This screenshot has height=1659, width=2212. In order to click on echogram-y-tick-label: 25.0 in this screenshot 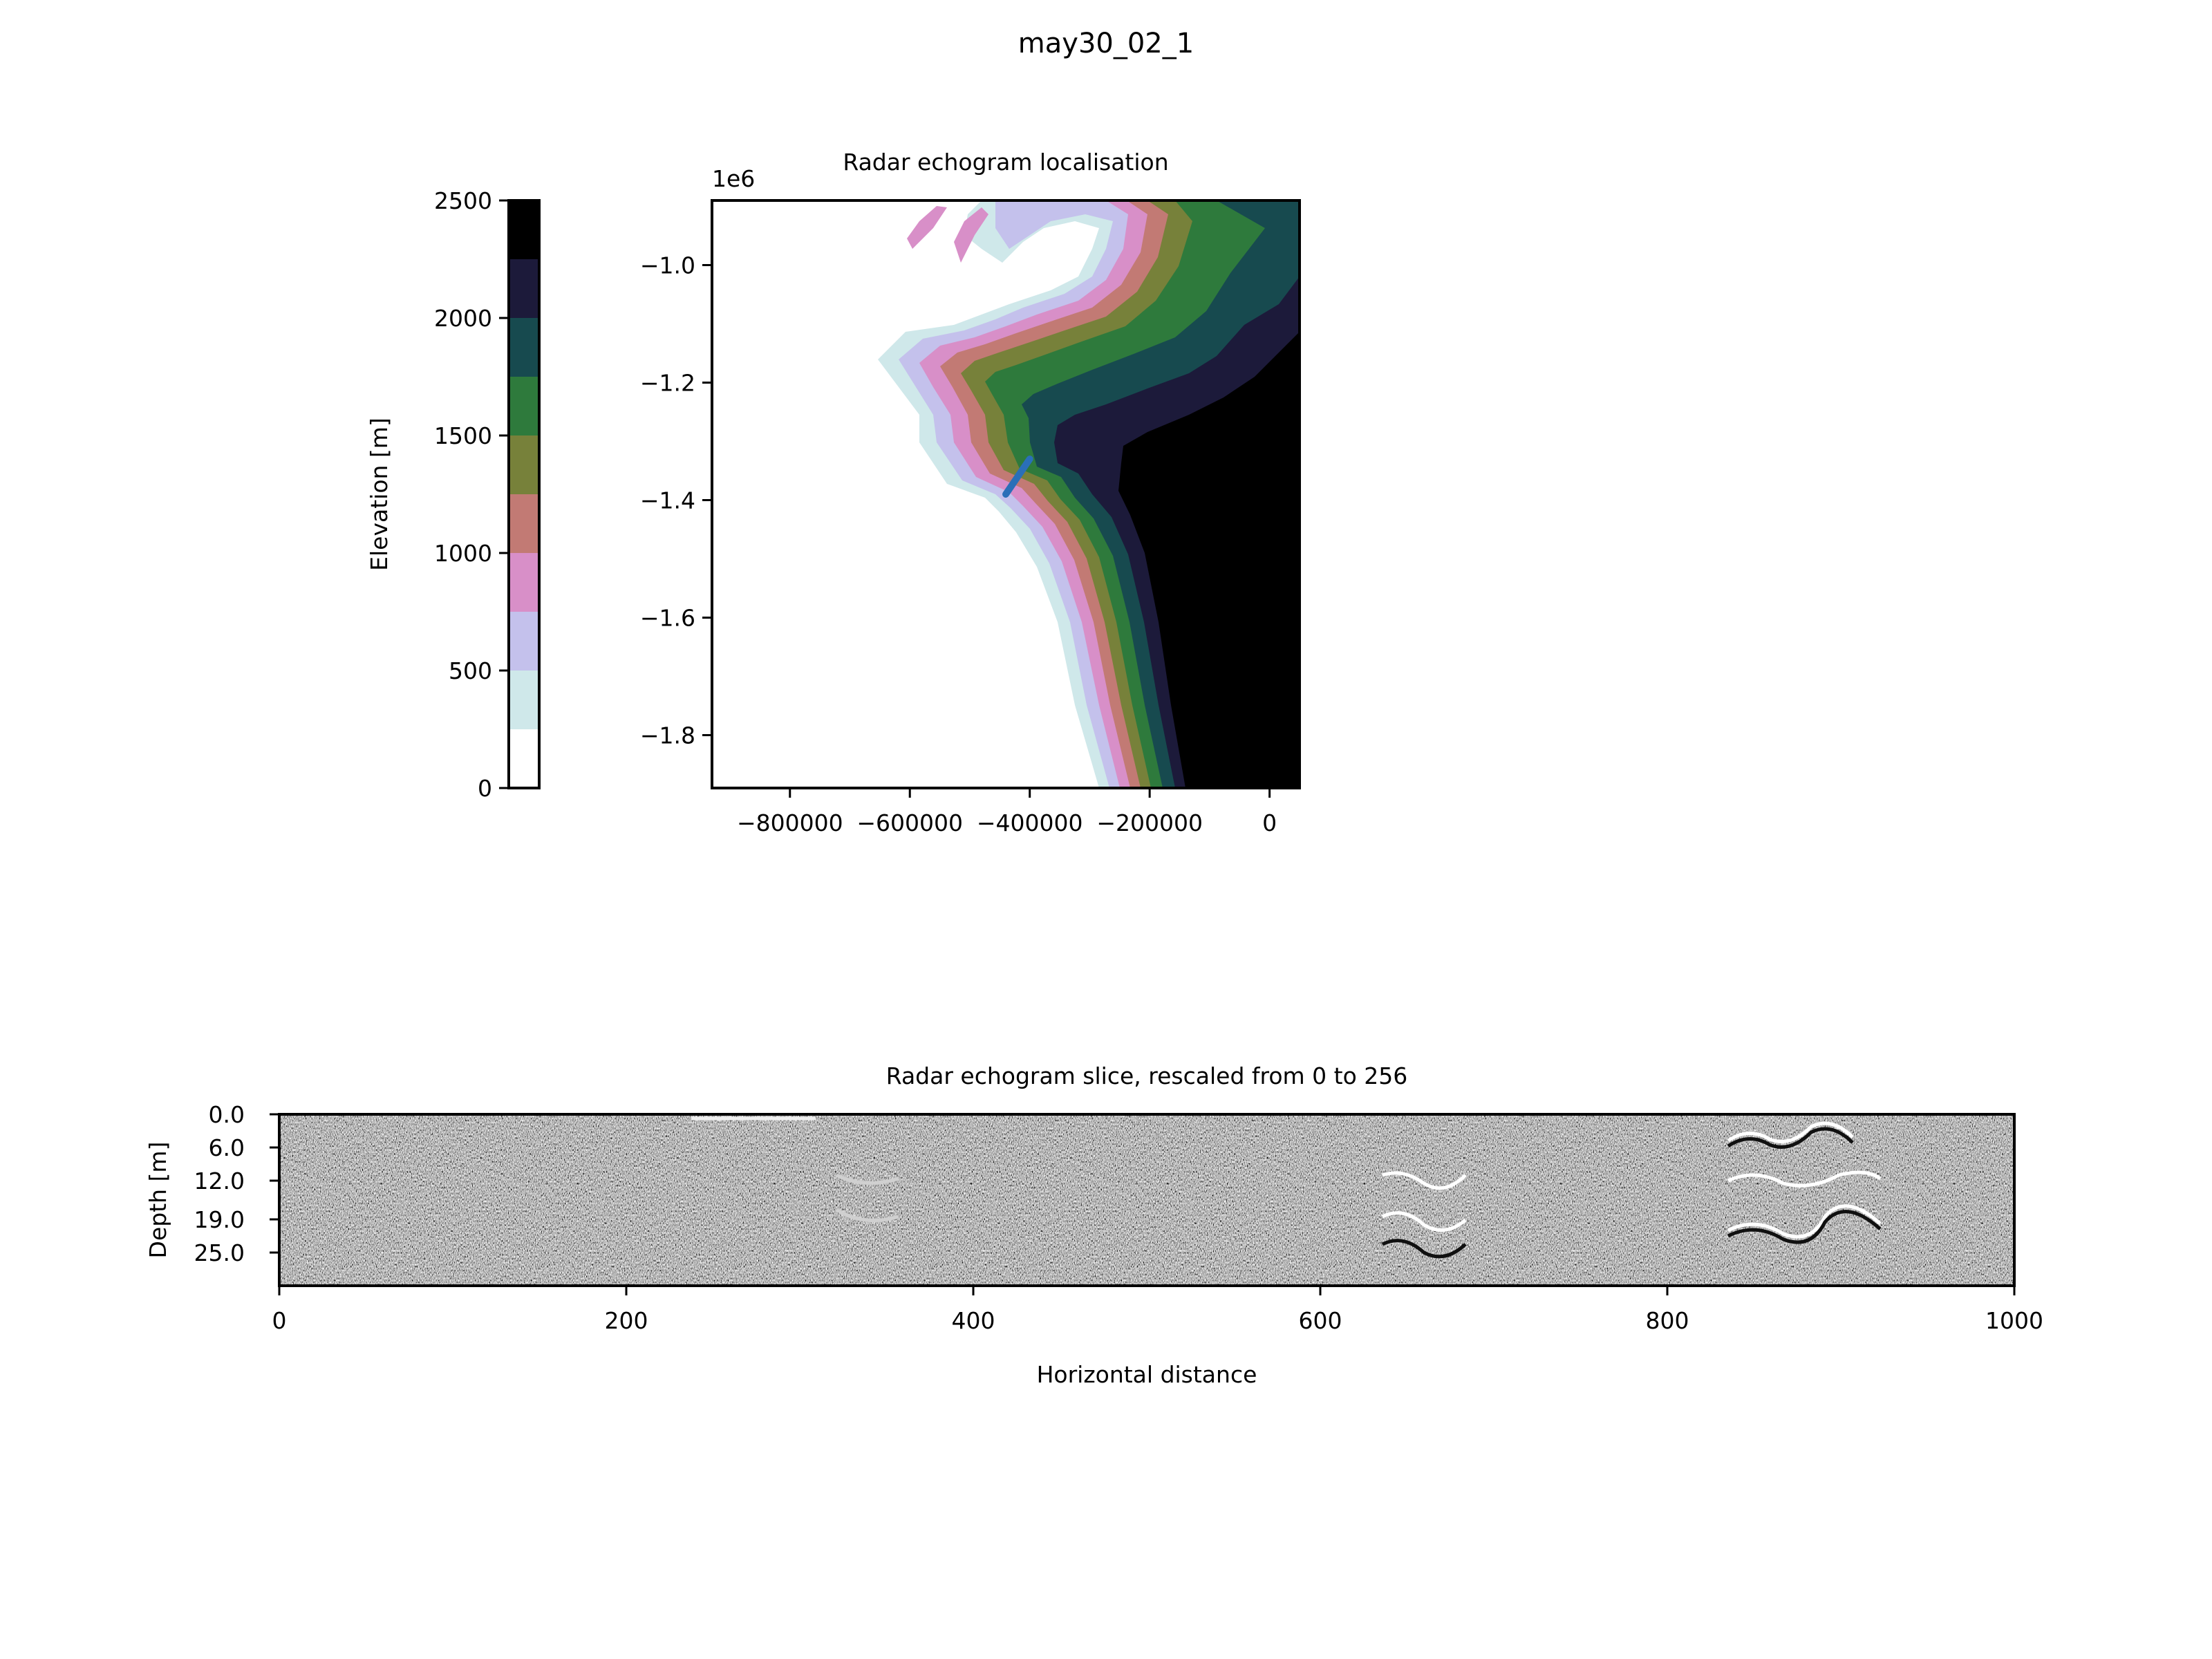, I will do `click(219, 1252)`.